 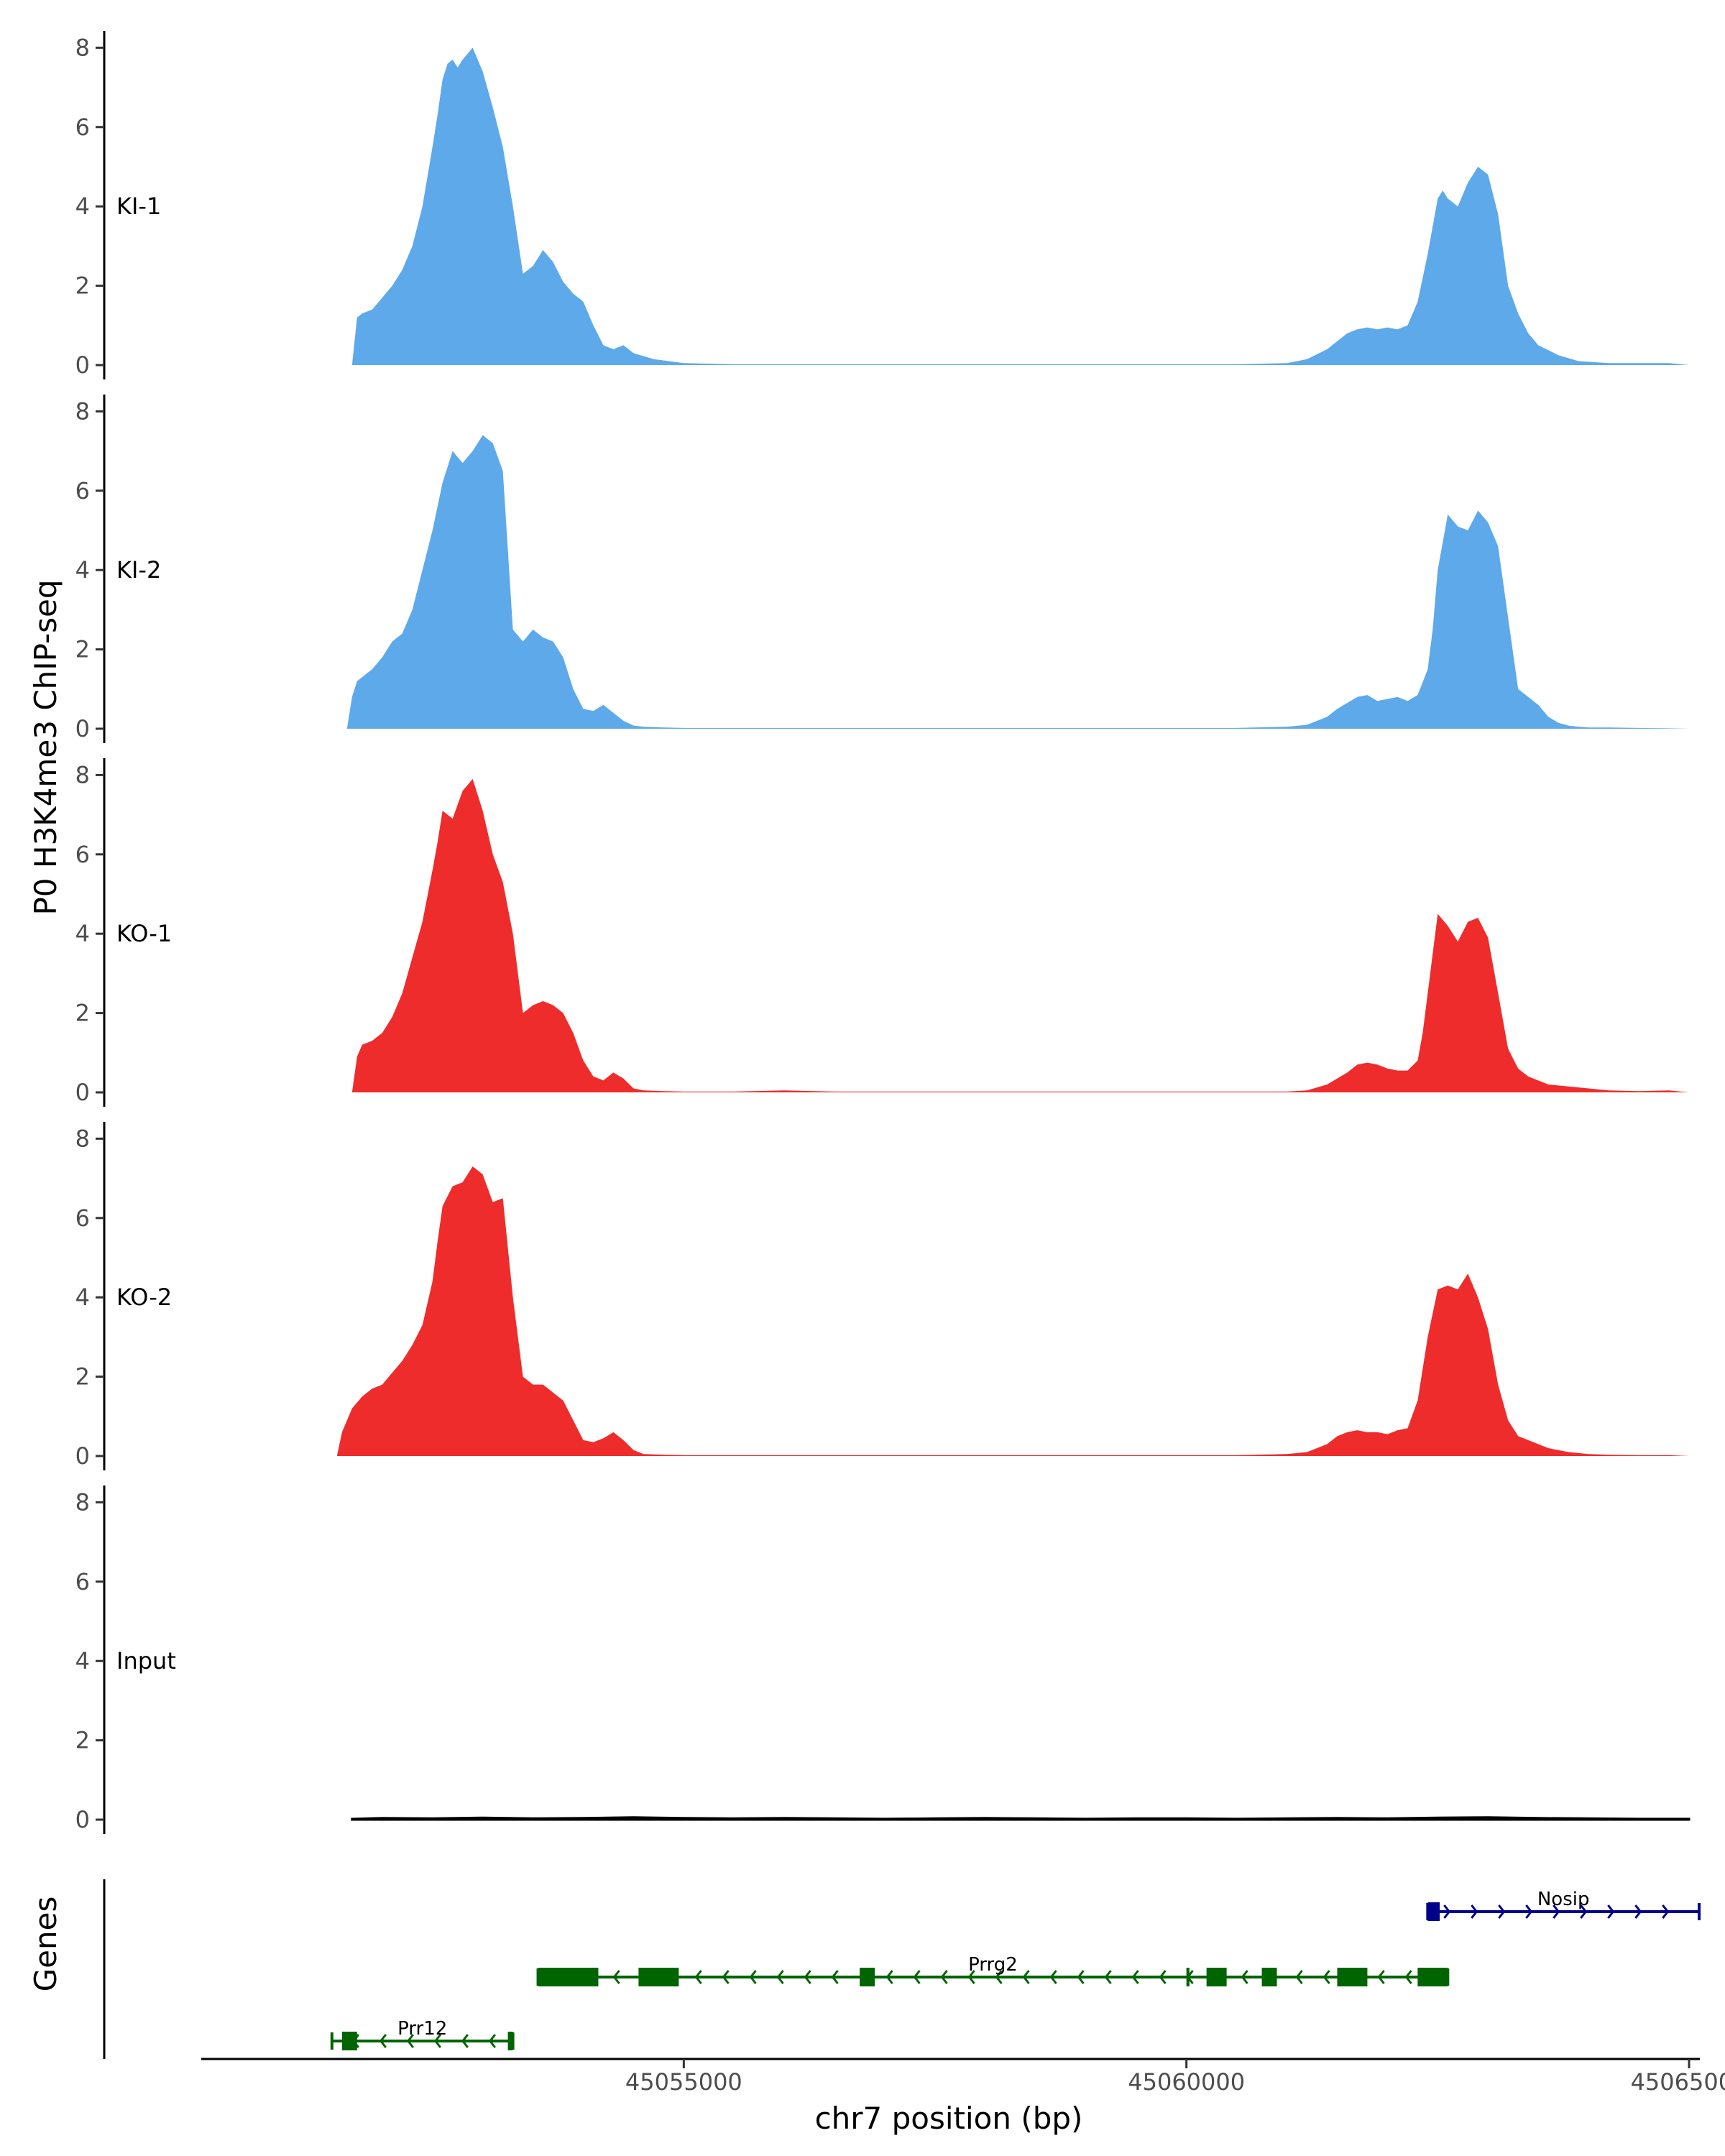 What do you see at coordinates (1563, 1899) in the screenshot?
I see `gene-label: Nosip` at bounding box center [1563, 1899].